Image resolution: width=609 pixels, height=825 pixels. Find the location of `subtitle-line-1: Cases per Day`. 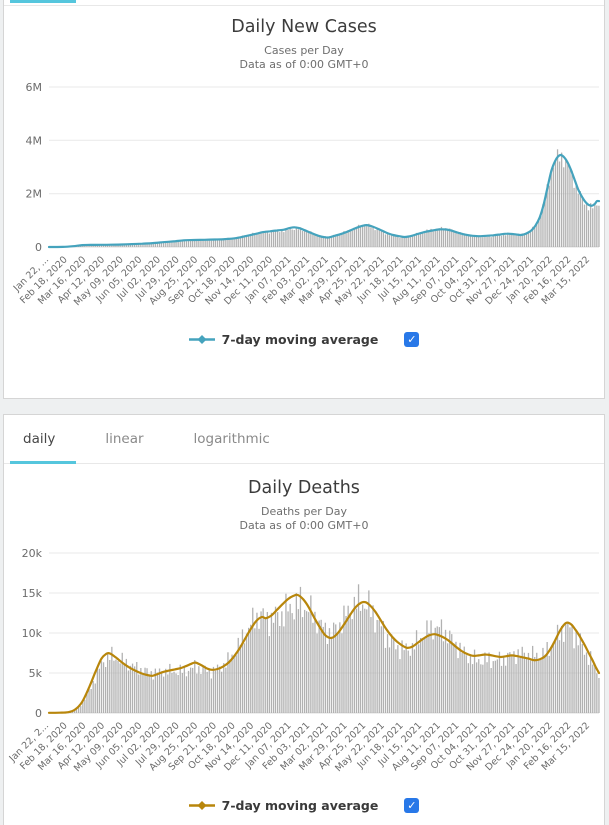

subtitle-line-1: Cases per Day is located at coordinates (304, 50).